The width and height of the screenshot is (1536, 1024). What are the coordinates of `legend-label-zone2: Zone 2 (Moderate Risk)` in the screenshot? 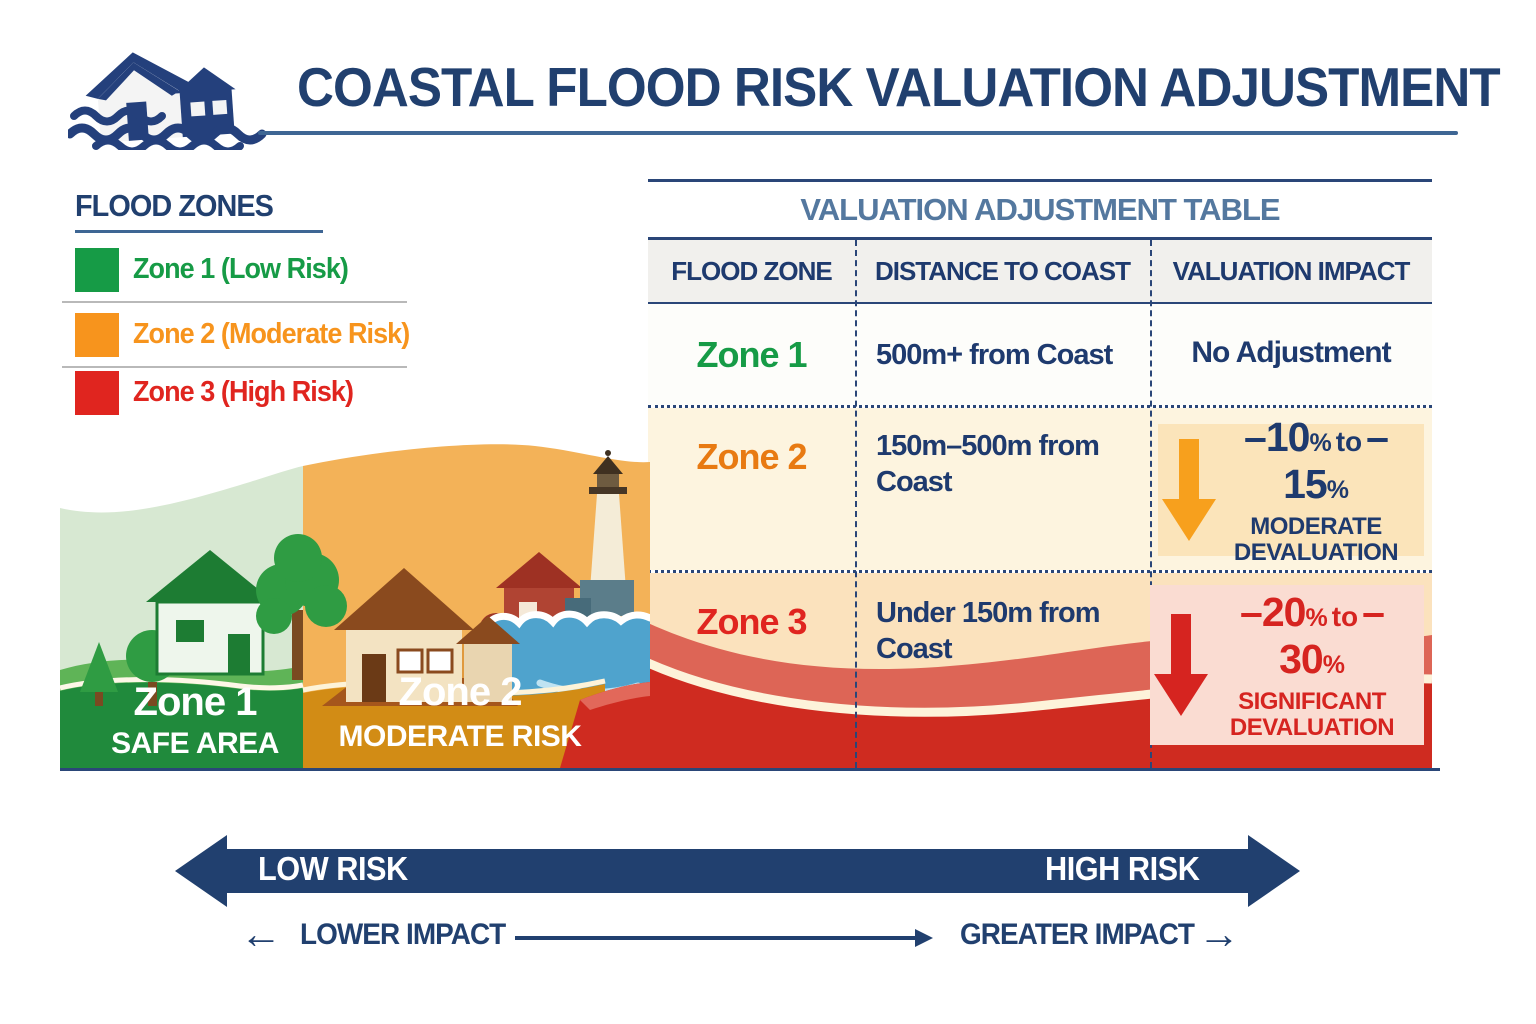 It's located at (271, 334).